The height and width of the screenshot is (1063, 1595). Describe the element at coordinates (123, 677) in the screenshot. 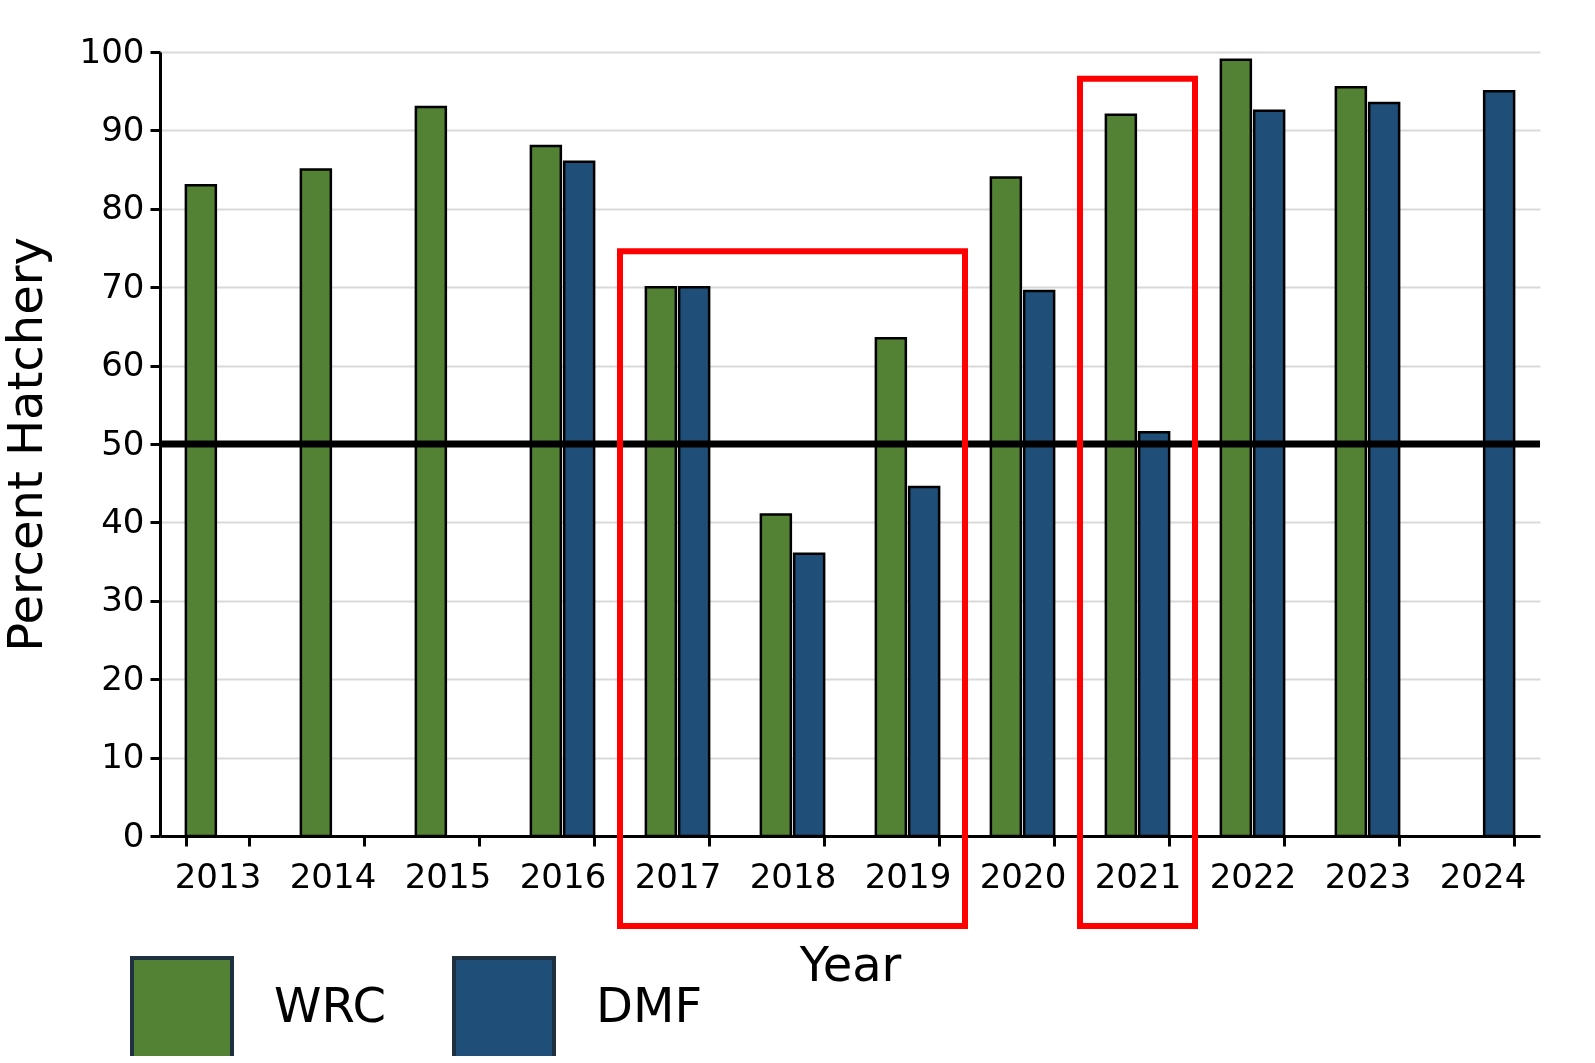

I see `y-tick-label: 20` at that location.